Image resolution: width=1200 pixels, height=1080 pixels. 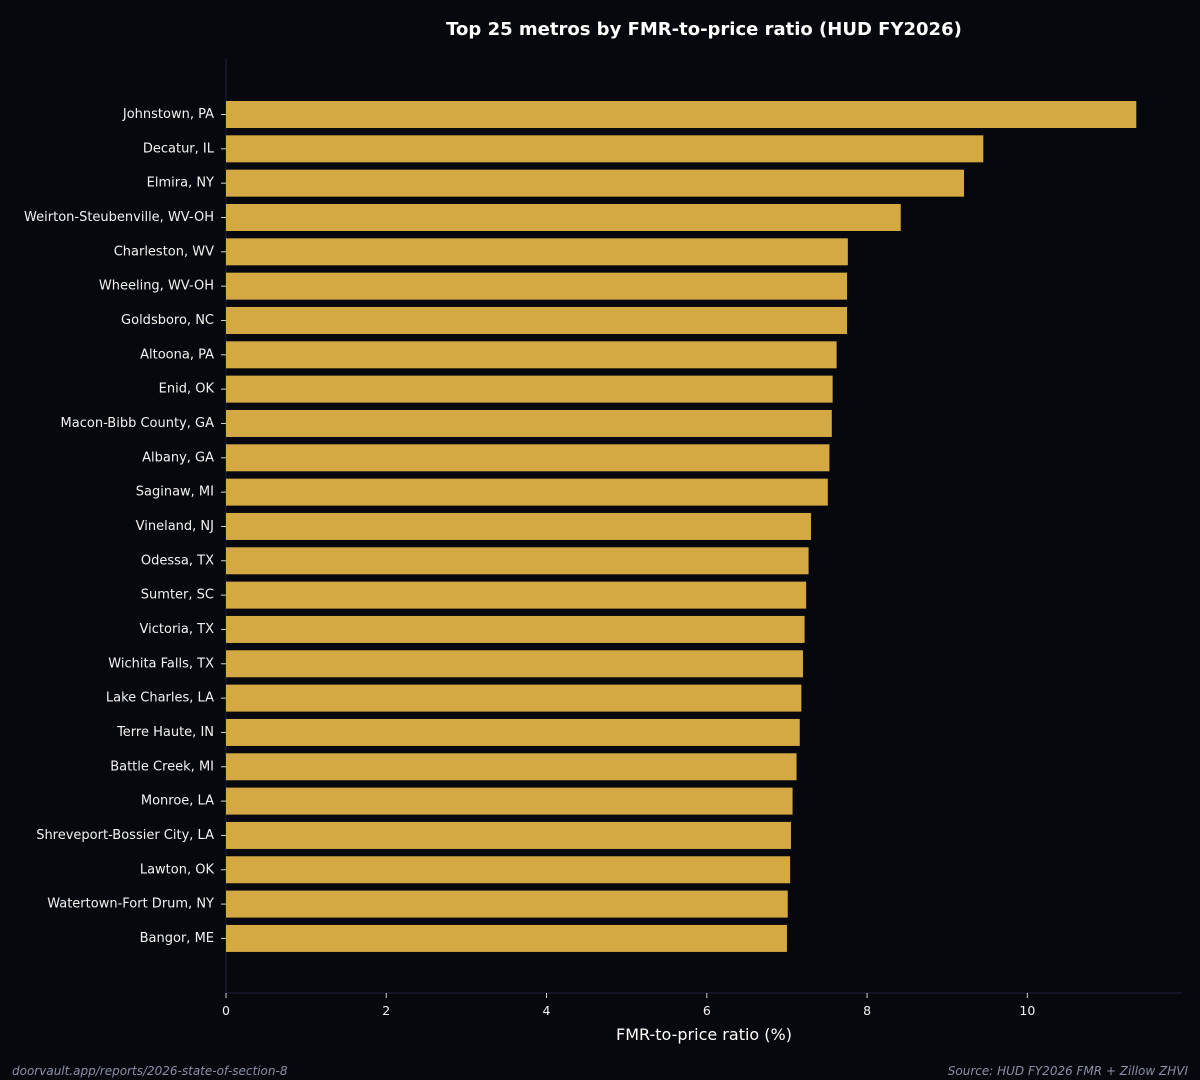 What do you see at coordinates (177, 938) in the screenshot?
I see `category-label: Bangor, ME` at bounding box center [177, 938].